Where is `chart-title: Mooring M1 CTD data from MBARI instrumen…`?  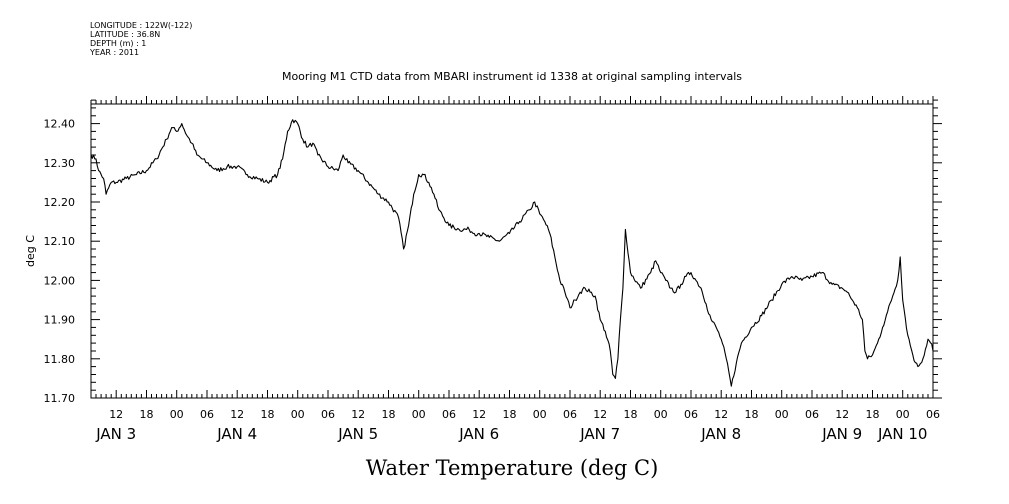 chart-title: Mooring M1 CTD data from MBARI instrumen… is located at coordinates (512, 76).